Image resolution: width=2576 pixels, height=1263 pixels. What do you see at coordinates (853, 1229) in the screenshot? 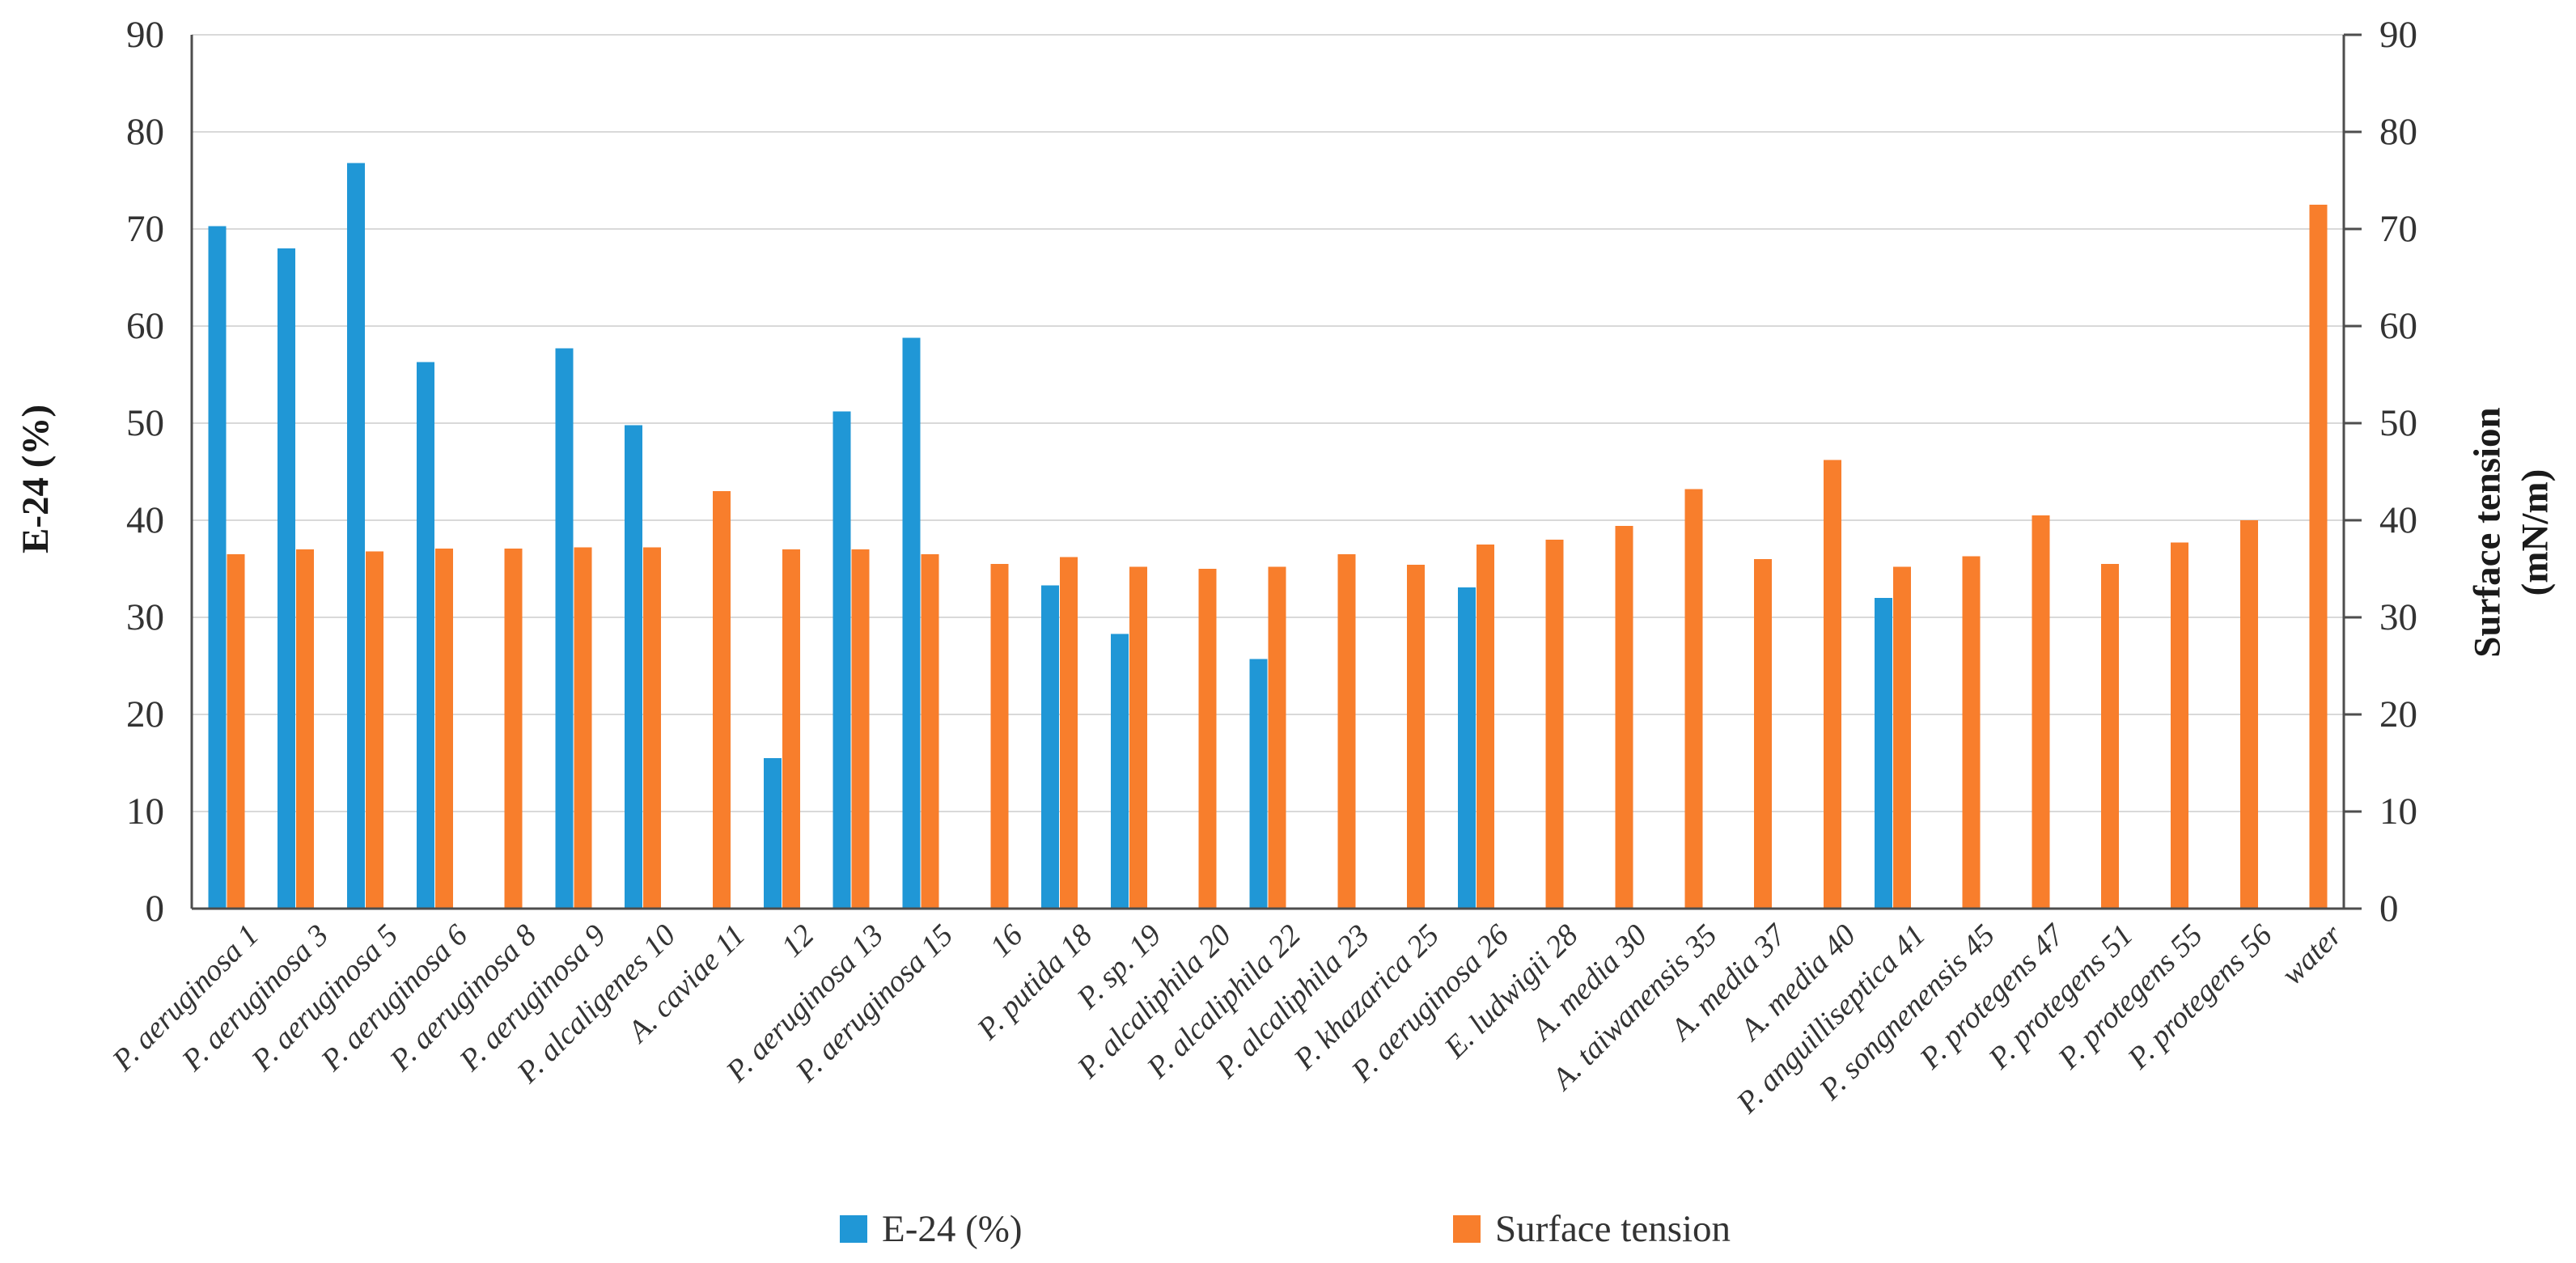
I see `legend-swatch-e24` at bounding box center [853, 1229].